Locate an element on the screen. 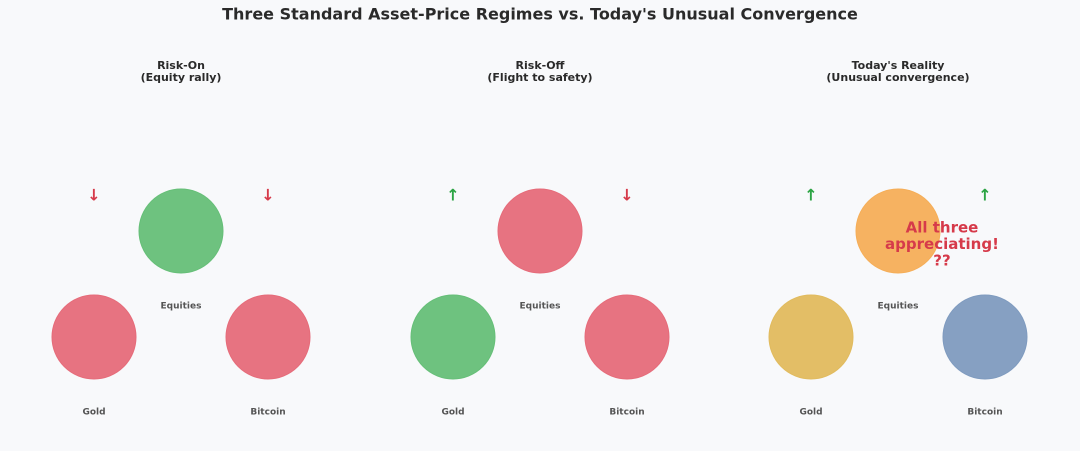 This screenshot has width=1080, height=451. panel-title: Risk-On is located at coordinates (181, 65).